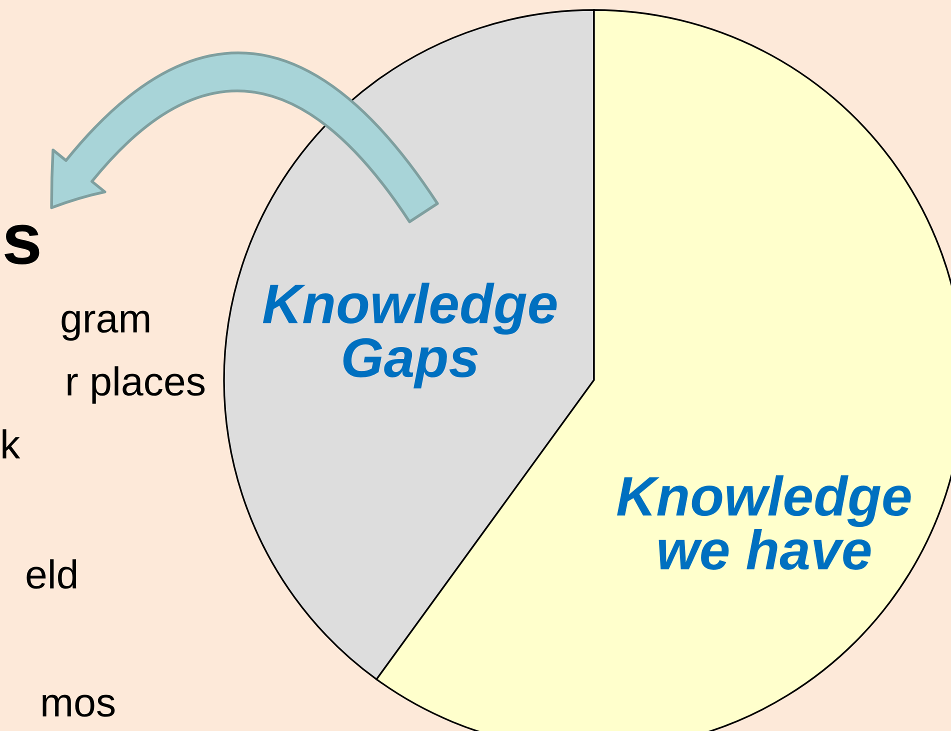 The image size is (951, 731). I want to click on text: k, so click(11, 443).